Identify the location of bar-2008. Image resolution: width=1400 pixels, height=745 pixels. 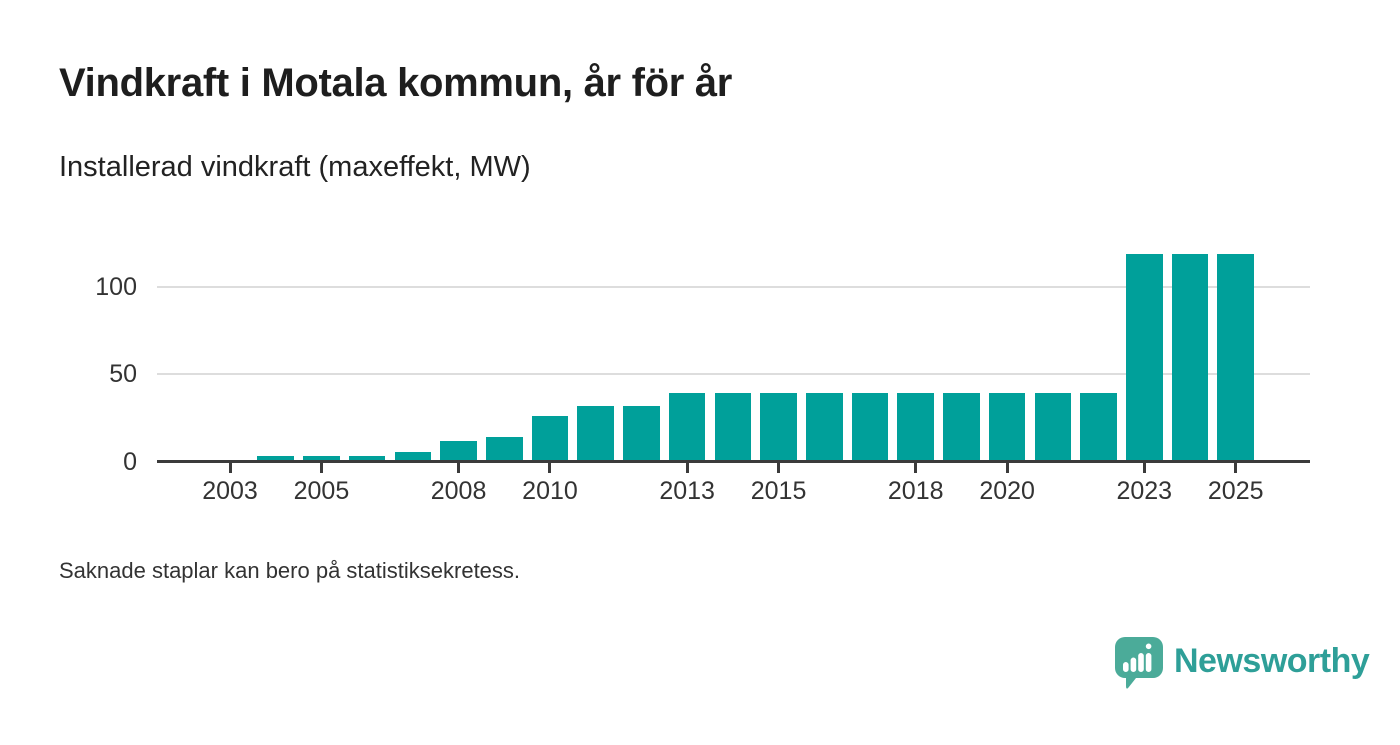
(458, 451).